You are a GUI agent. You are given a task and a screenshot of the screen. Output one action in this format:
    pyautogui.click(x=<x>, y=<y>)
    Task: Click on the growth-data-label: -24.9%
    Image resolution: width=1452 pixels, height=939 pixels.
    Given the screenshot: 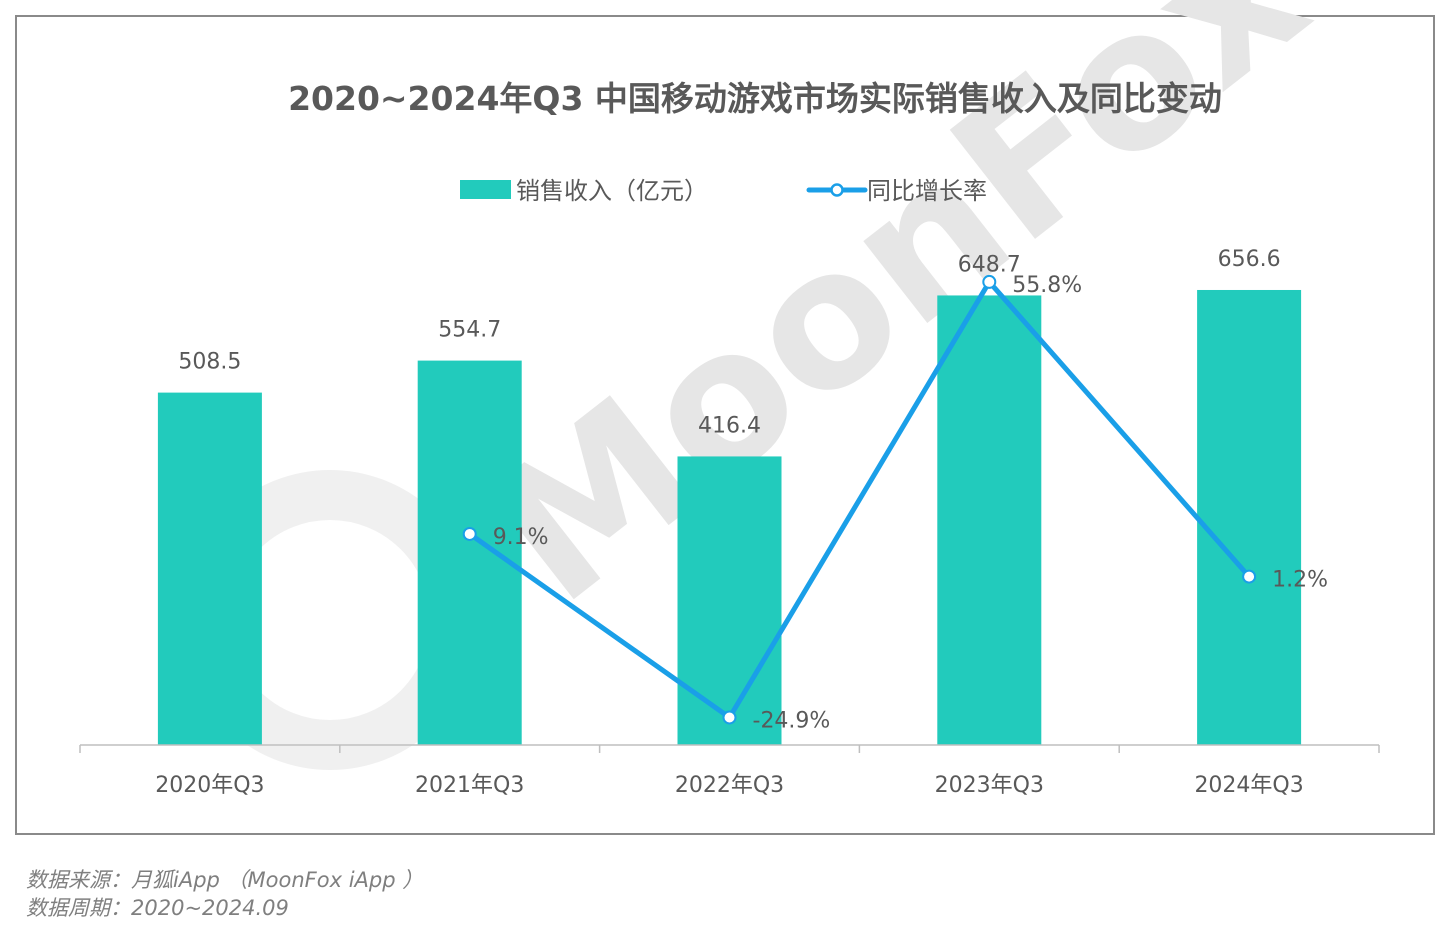 What is the action you would take?
    pyautogui.click(x=792, y=720)
    